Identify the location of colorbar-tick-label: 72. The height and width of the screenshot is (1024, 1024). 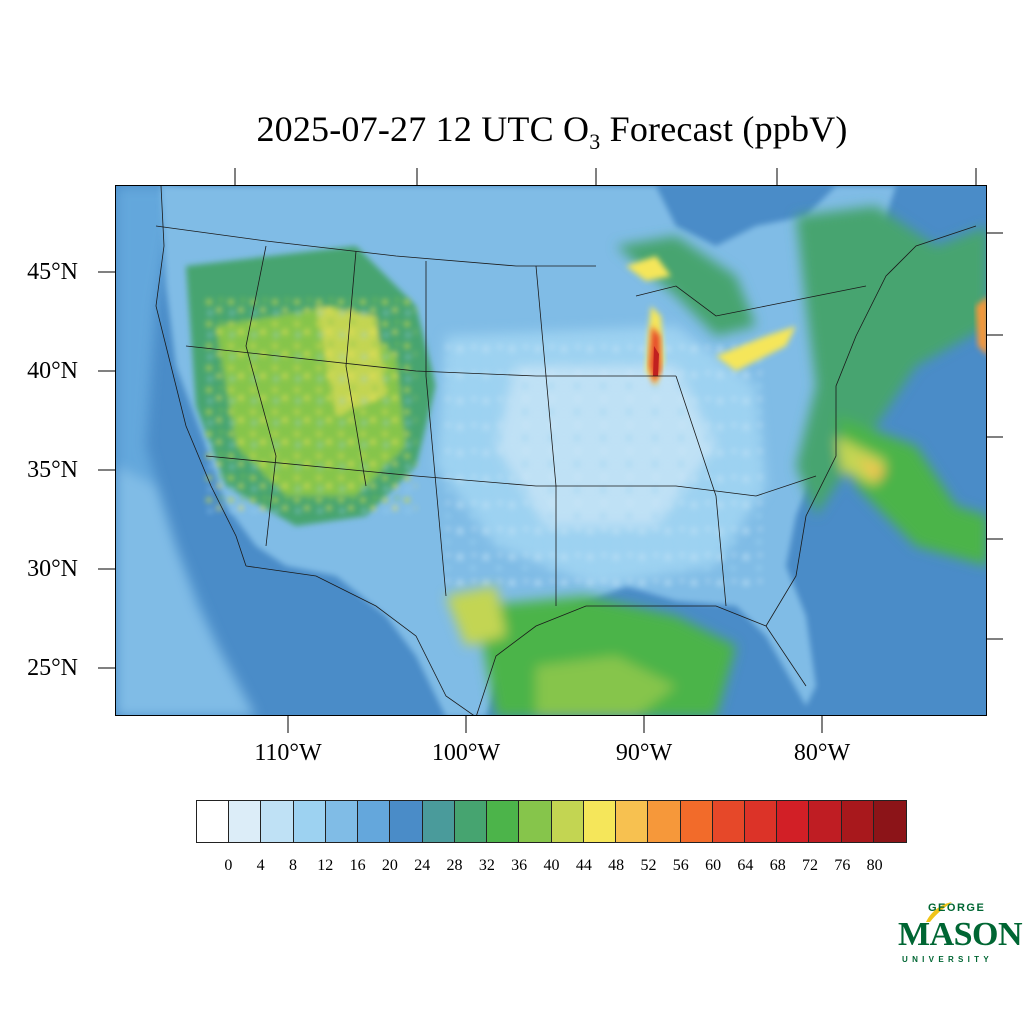
(810, 865).